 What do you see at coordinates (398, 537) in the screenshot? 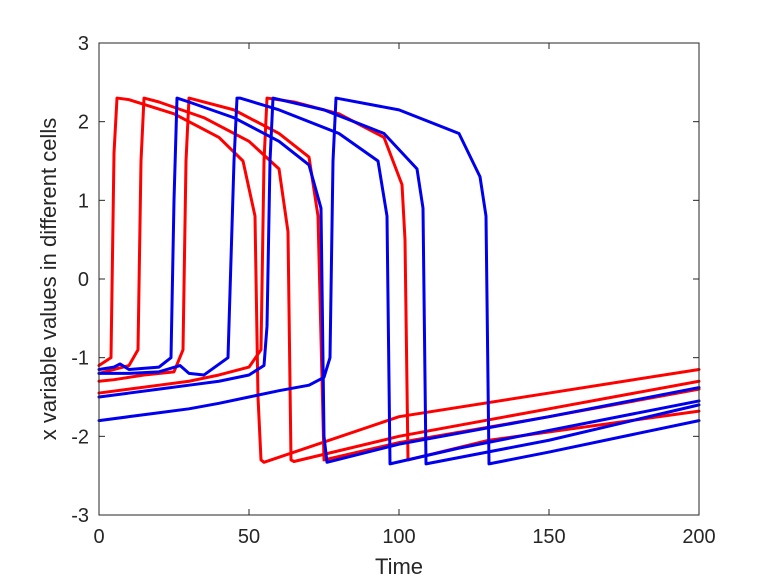
I see `x-tick-label: 100` at bounding box center [398, 537].